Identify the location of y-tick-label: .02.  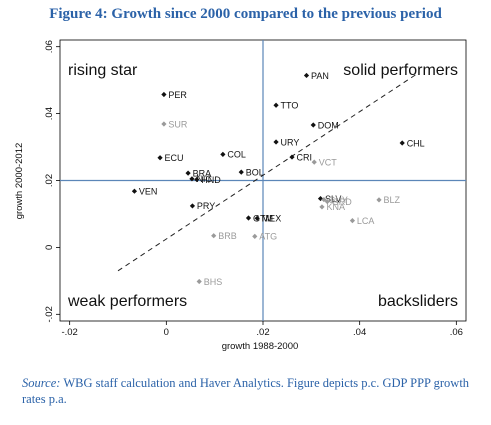
(49, 180).